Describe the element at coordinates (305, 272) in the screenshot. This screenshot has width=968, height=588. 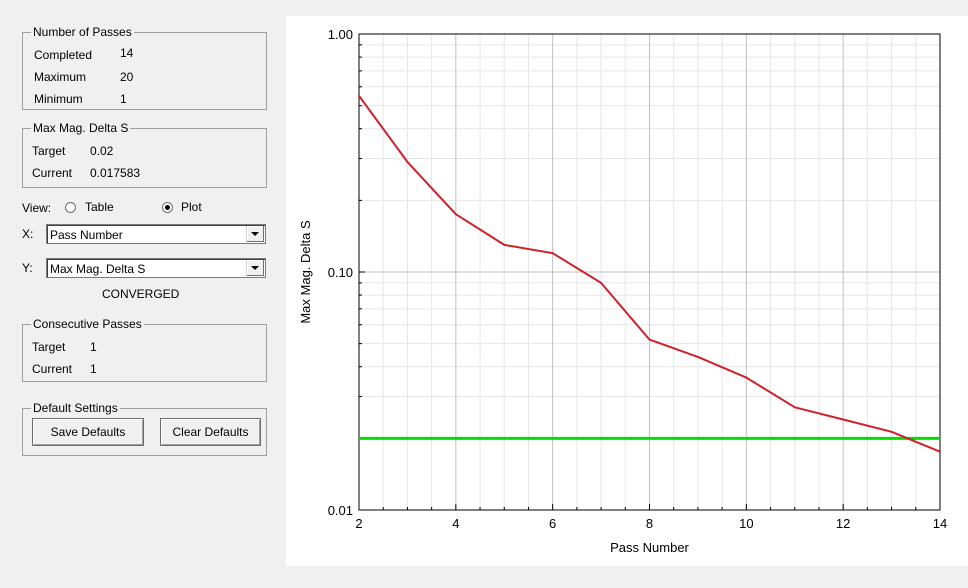
I see `y-axis-title: Max Mag. Delta S` at that location.